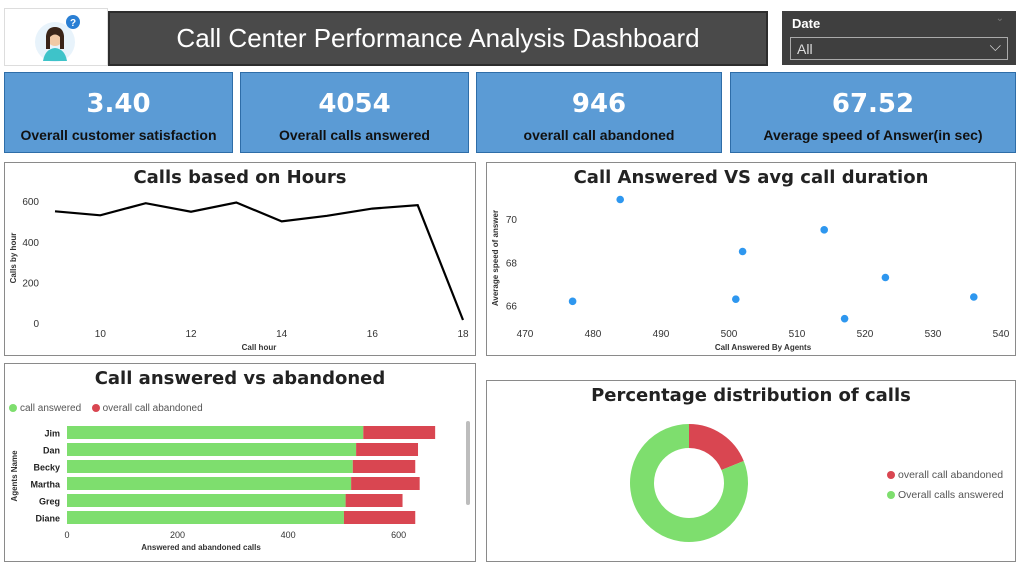 The height and width of the screenshot is (564, 1024). I want to click on kpi-value: 67.52, so click(873, 104).